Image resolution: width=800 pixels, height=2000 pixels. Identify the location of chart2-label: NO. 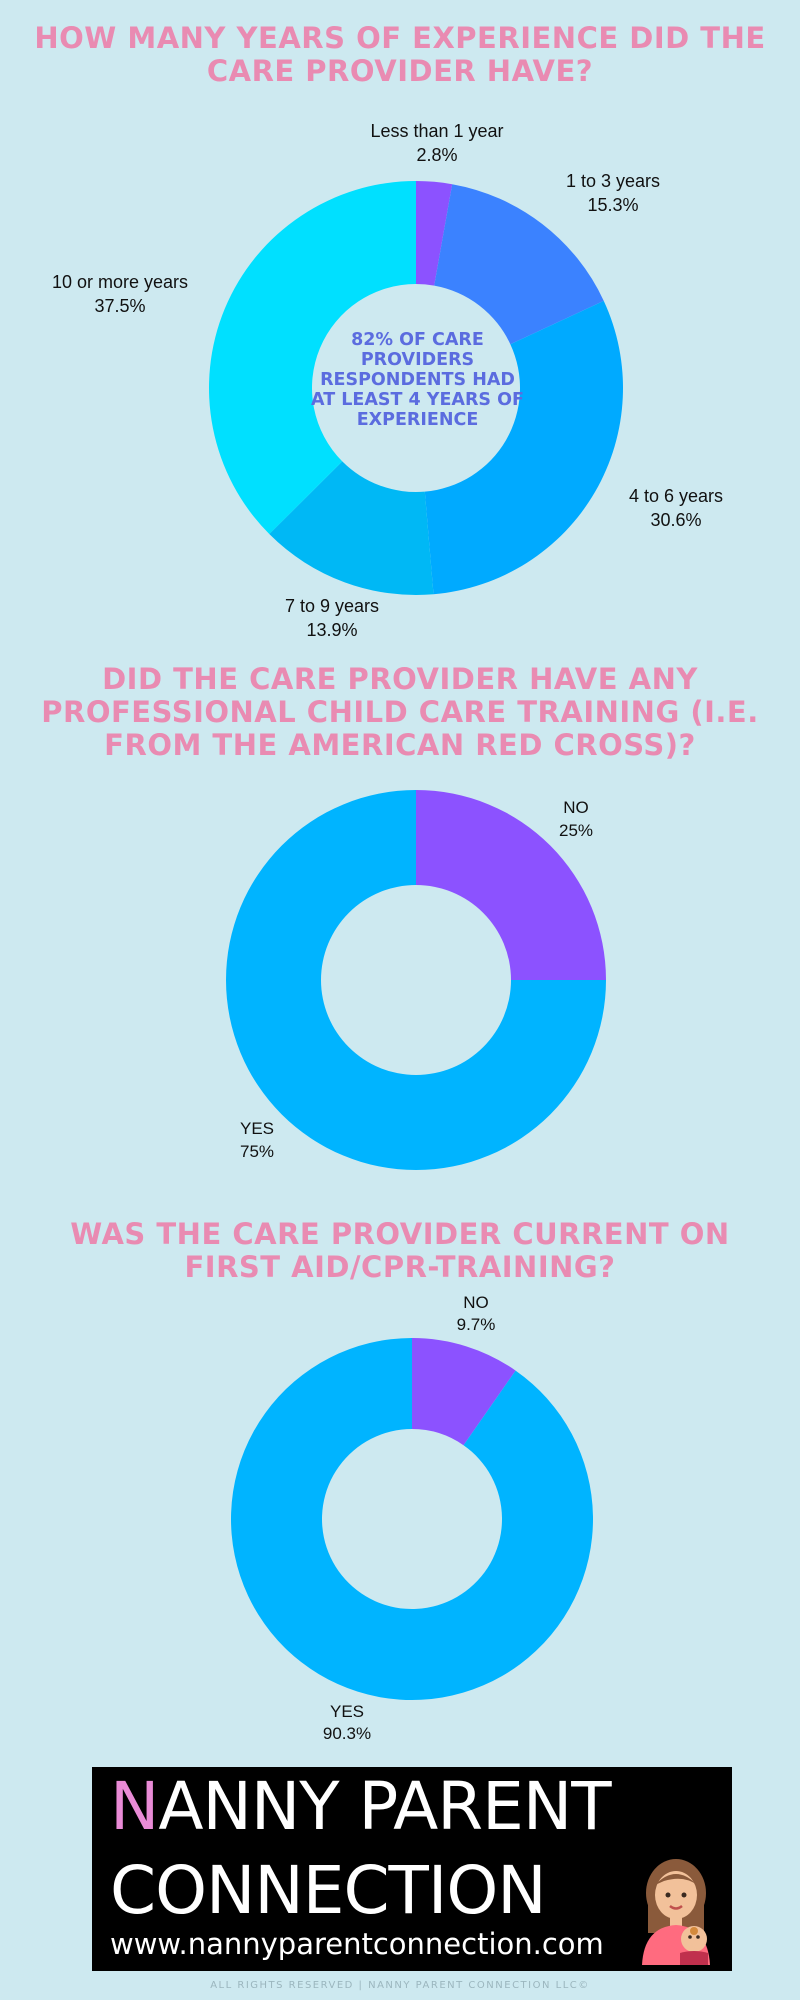
(576, 807).